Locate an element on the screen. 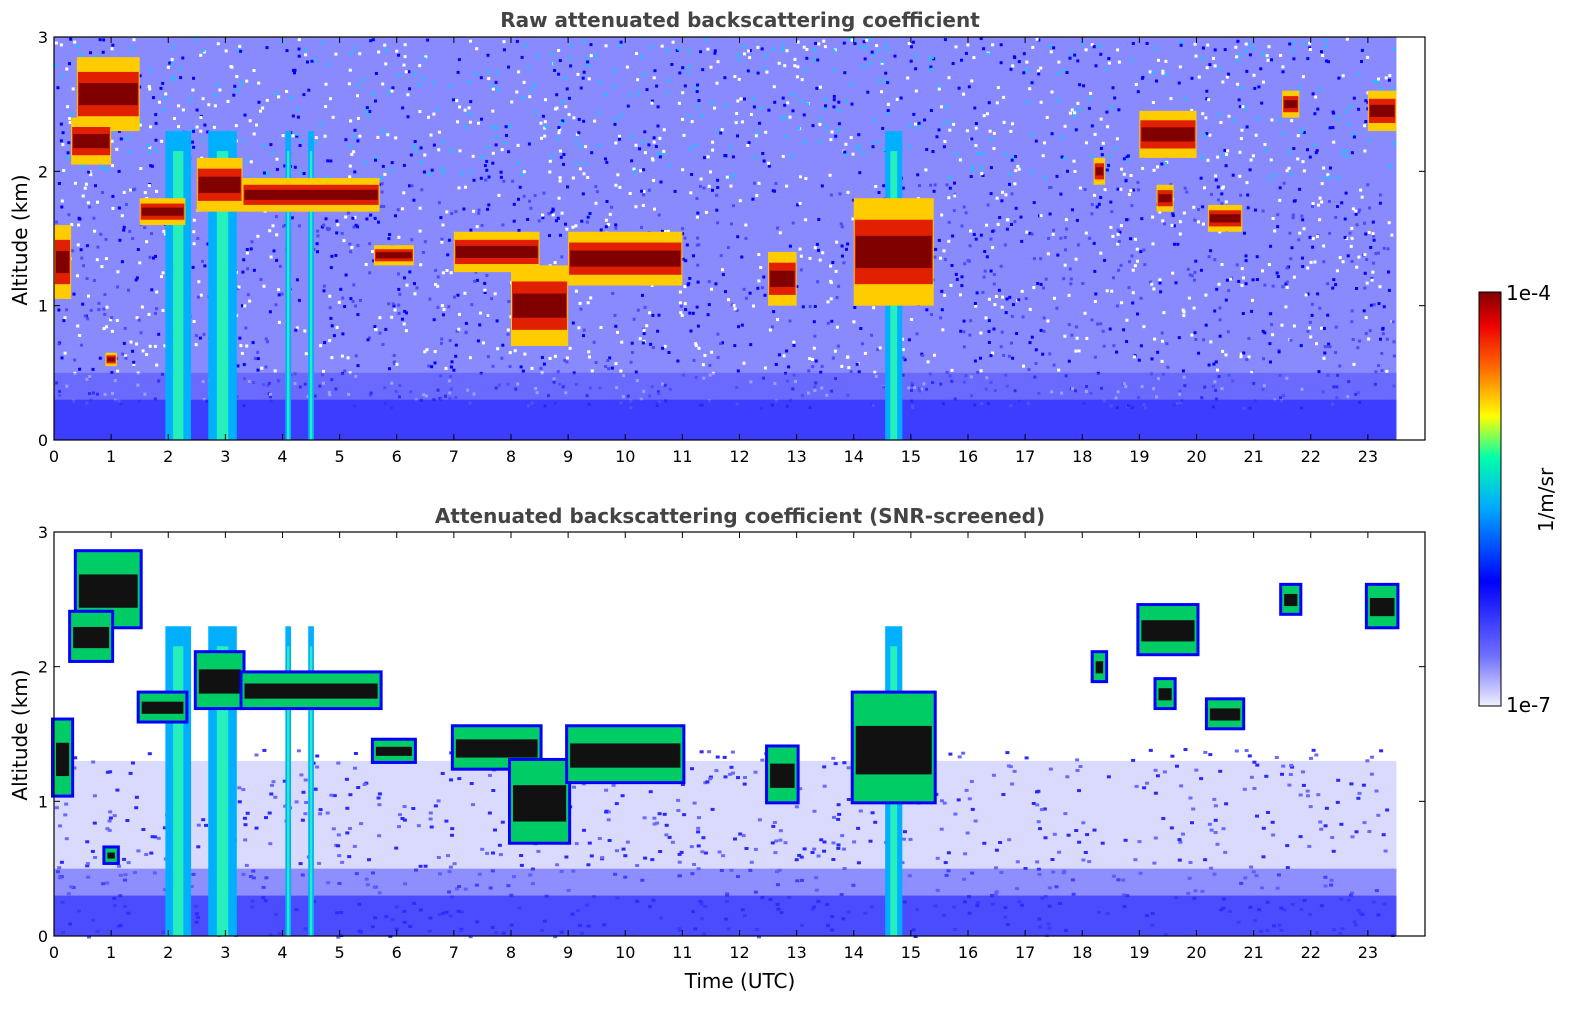 Image resolution: width=1595 pixels, height=1020 pixels. y-tick-label: 2 is located at coordinates (43, 667).